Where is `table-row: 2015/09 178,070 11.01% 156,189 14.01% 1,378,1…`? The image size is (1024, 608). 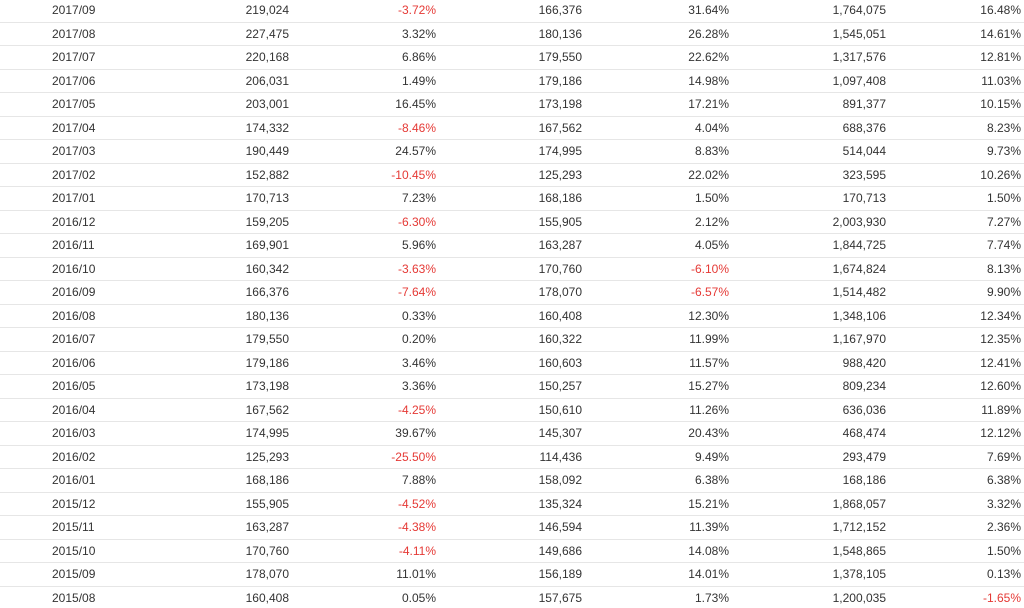
table-row: 2015/09 178,070 11.01% 156,189 14.01% 1,378,1… is located at coordinates (512, 574).